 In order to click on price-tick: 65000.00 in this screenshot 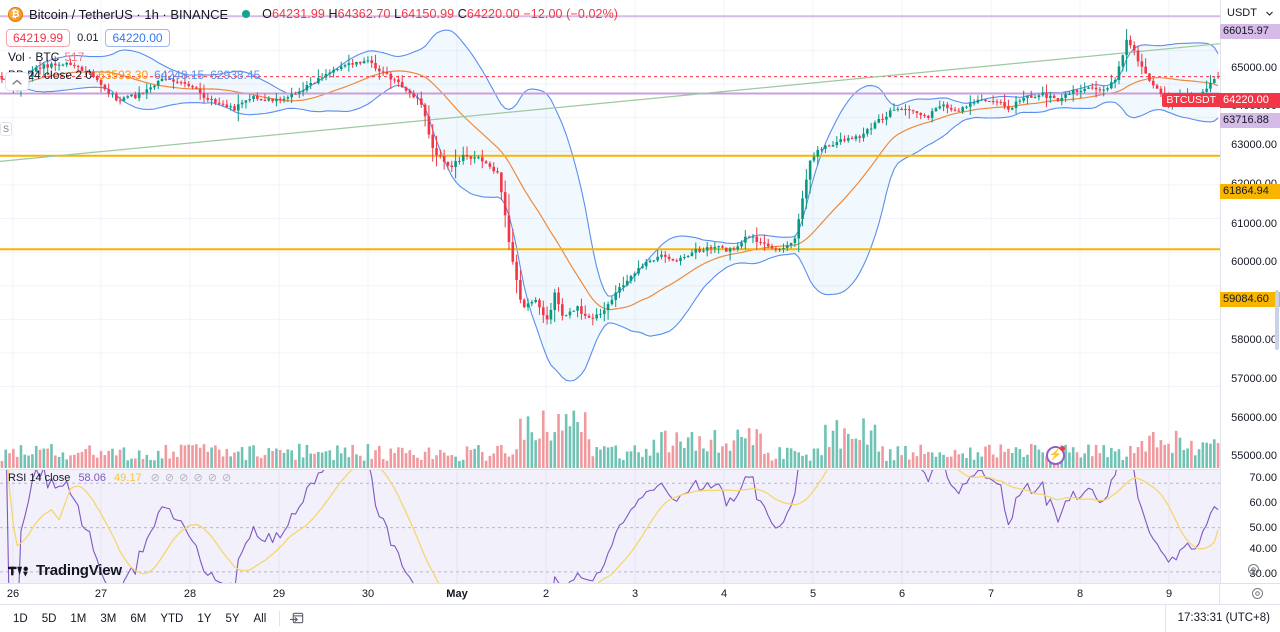, I will do `click(1254, 68)`.